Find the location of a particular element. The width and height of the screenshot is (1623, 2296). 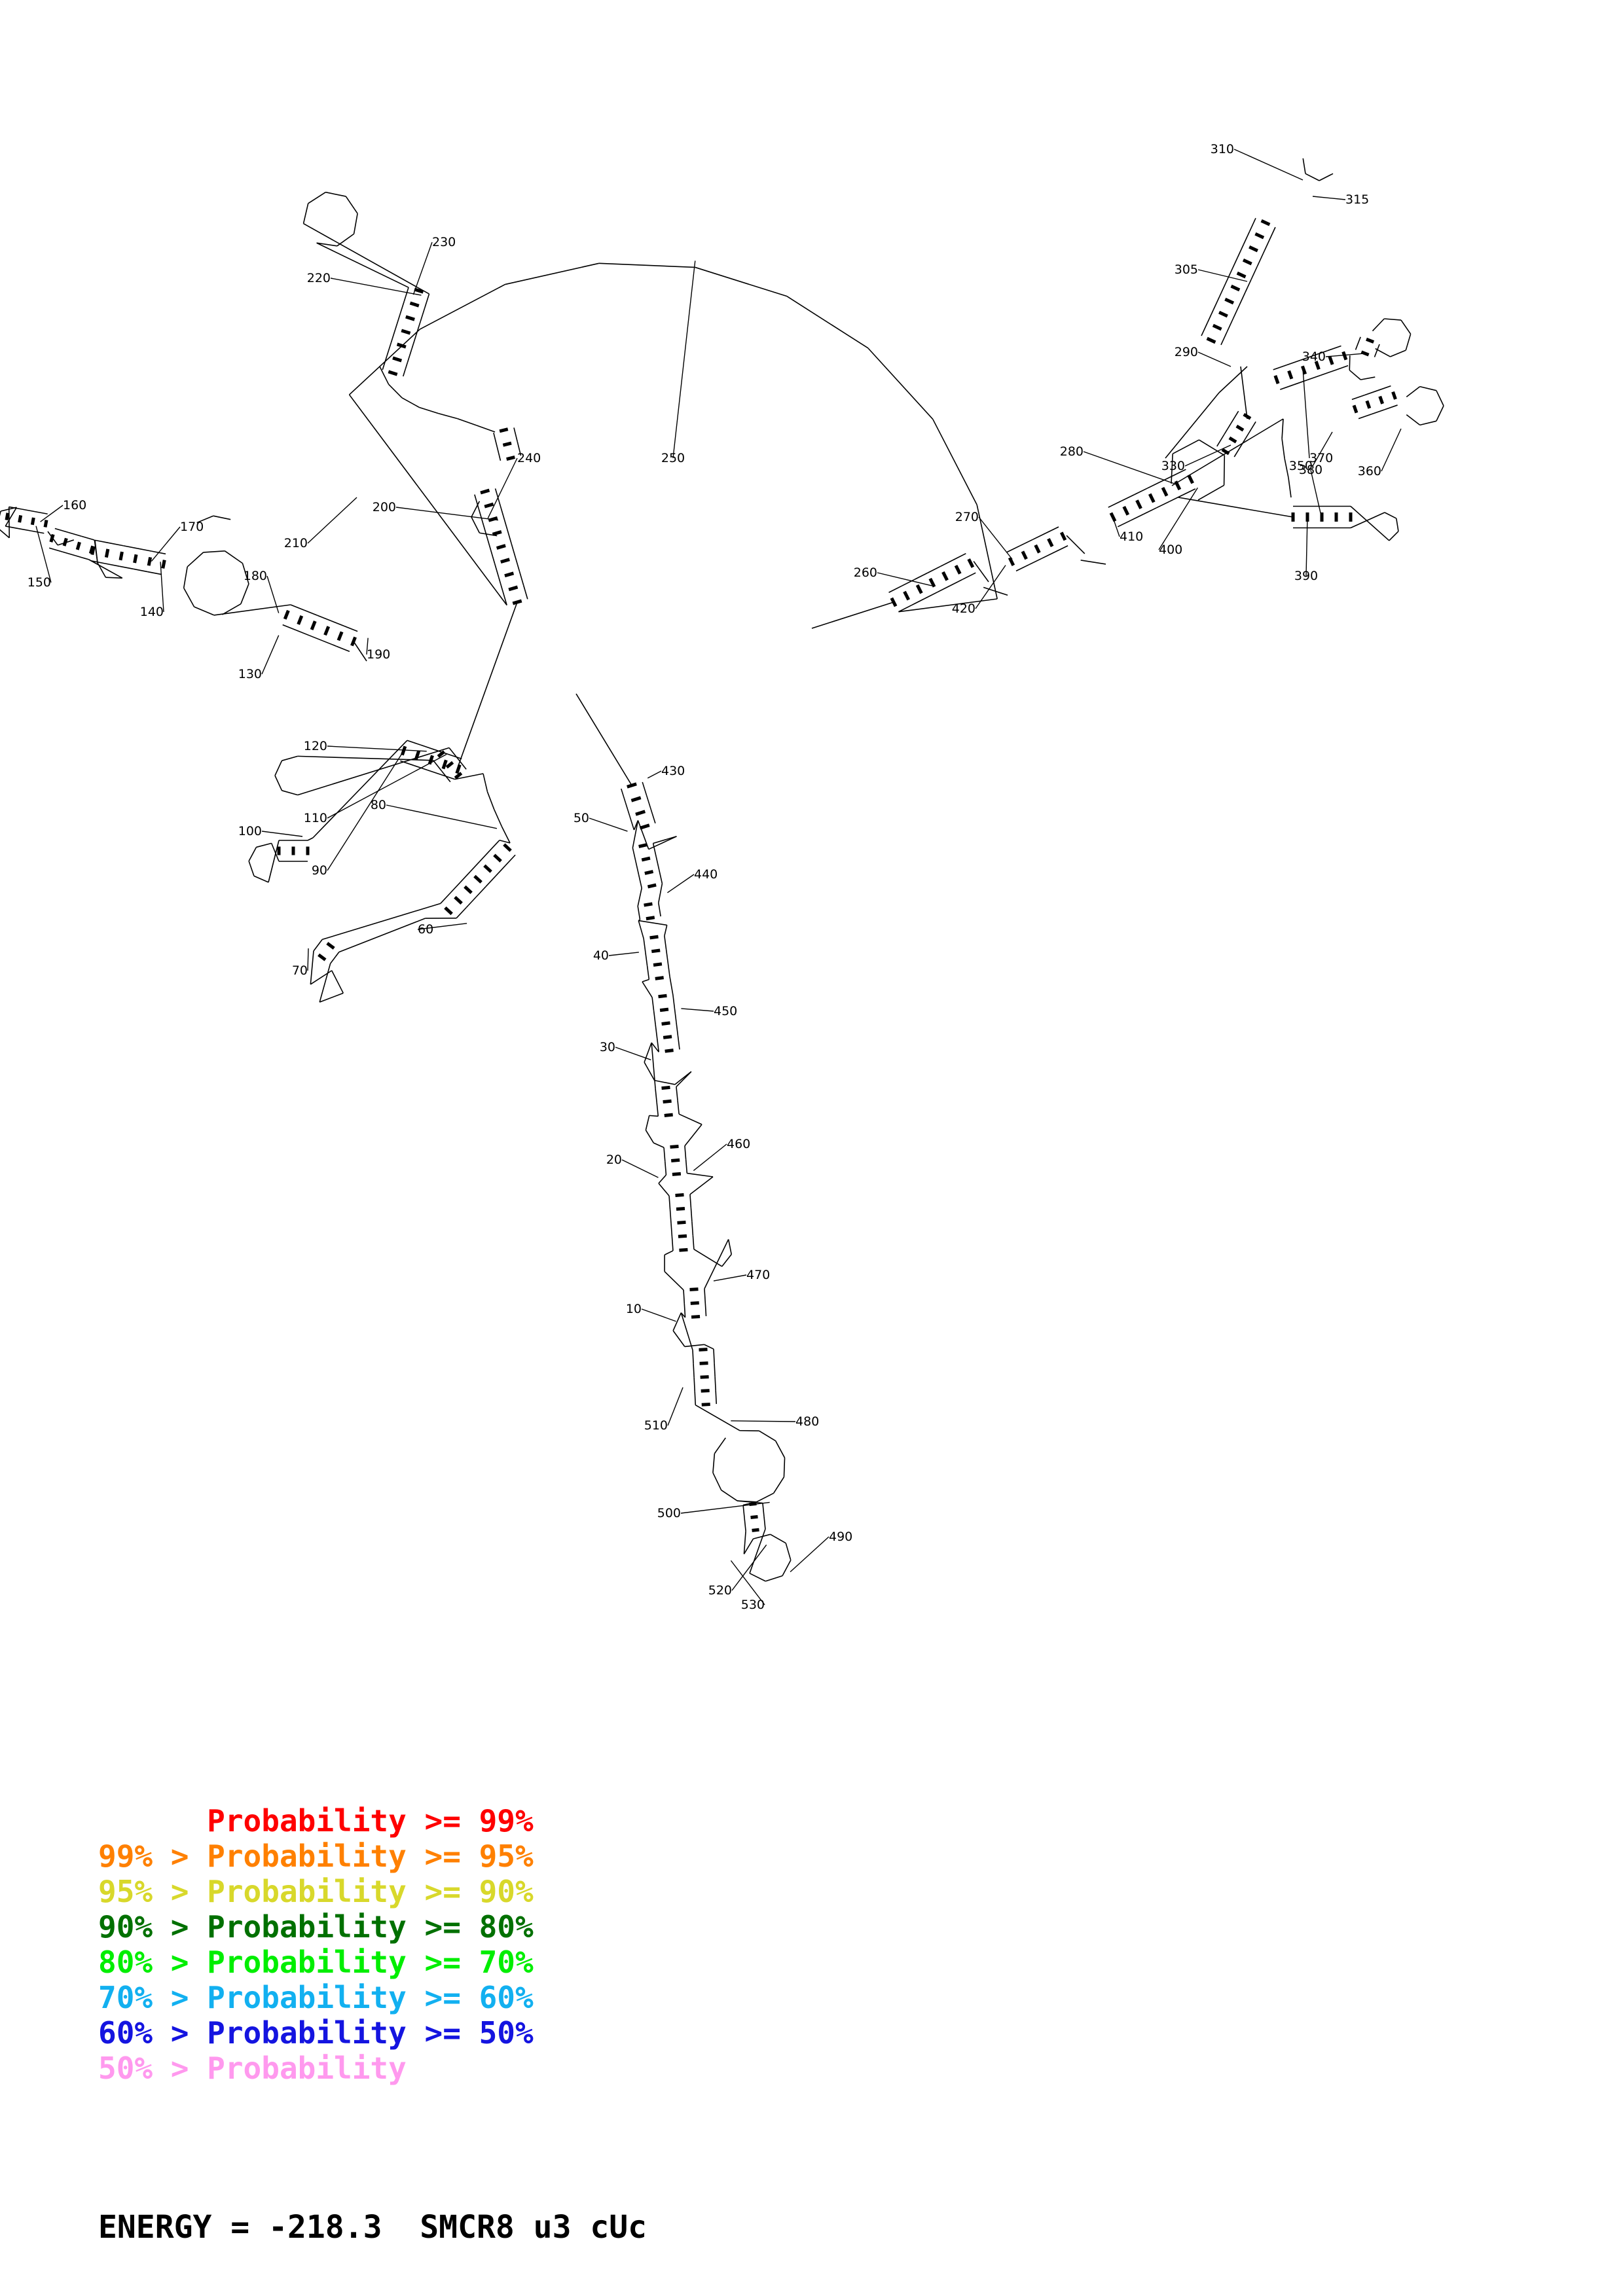

position-label: 430 is located at coordinates (673, 771).